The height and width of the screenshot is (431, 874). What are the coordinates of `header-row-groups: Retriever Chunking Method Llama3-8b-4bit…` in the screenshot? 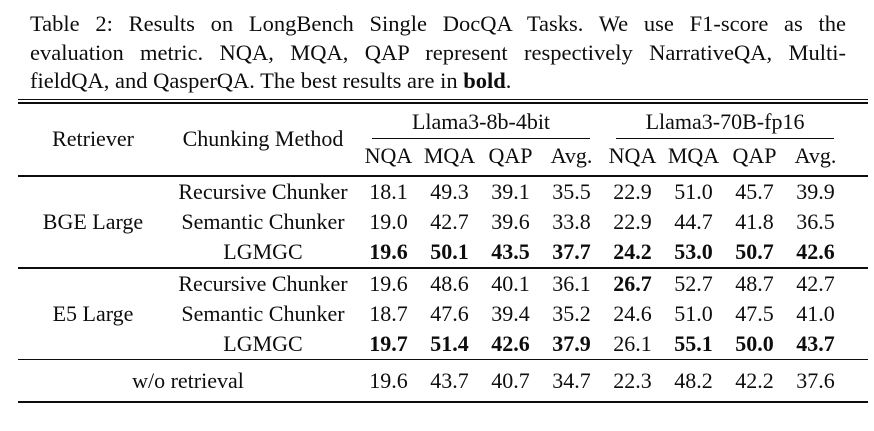 It's located at (443, 127).